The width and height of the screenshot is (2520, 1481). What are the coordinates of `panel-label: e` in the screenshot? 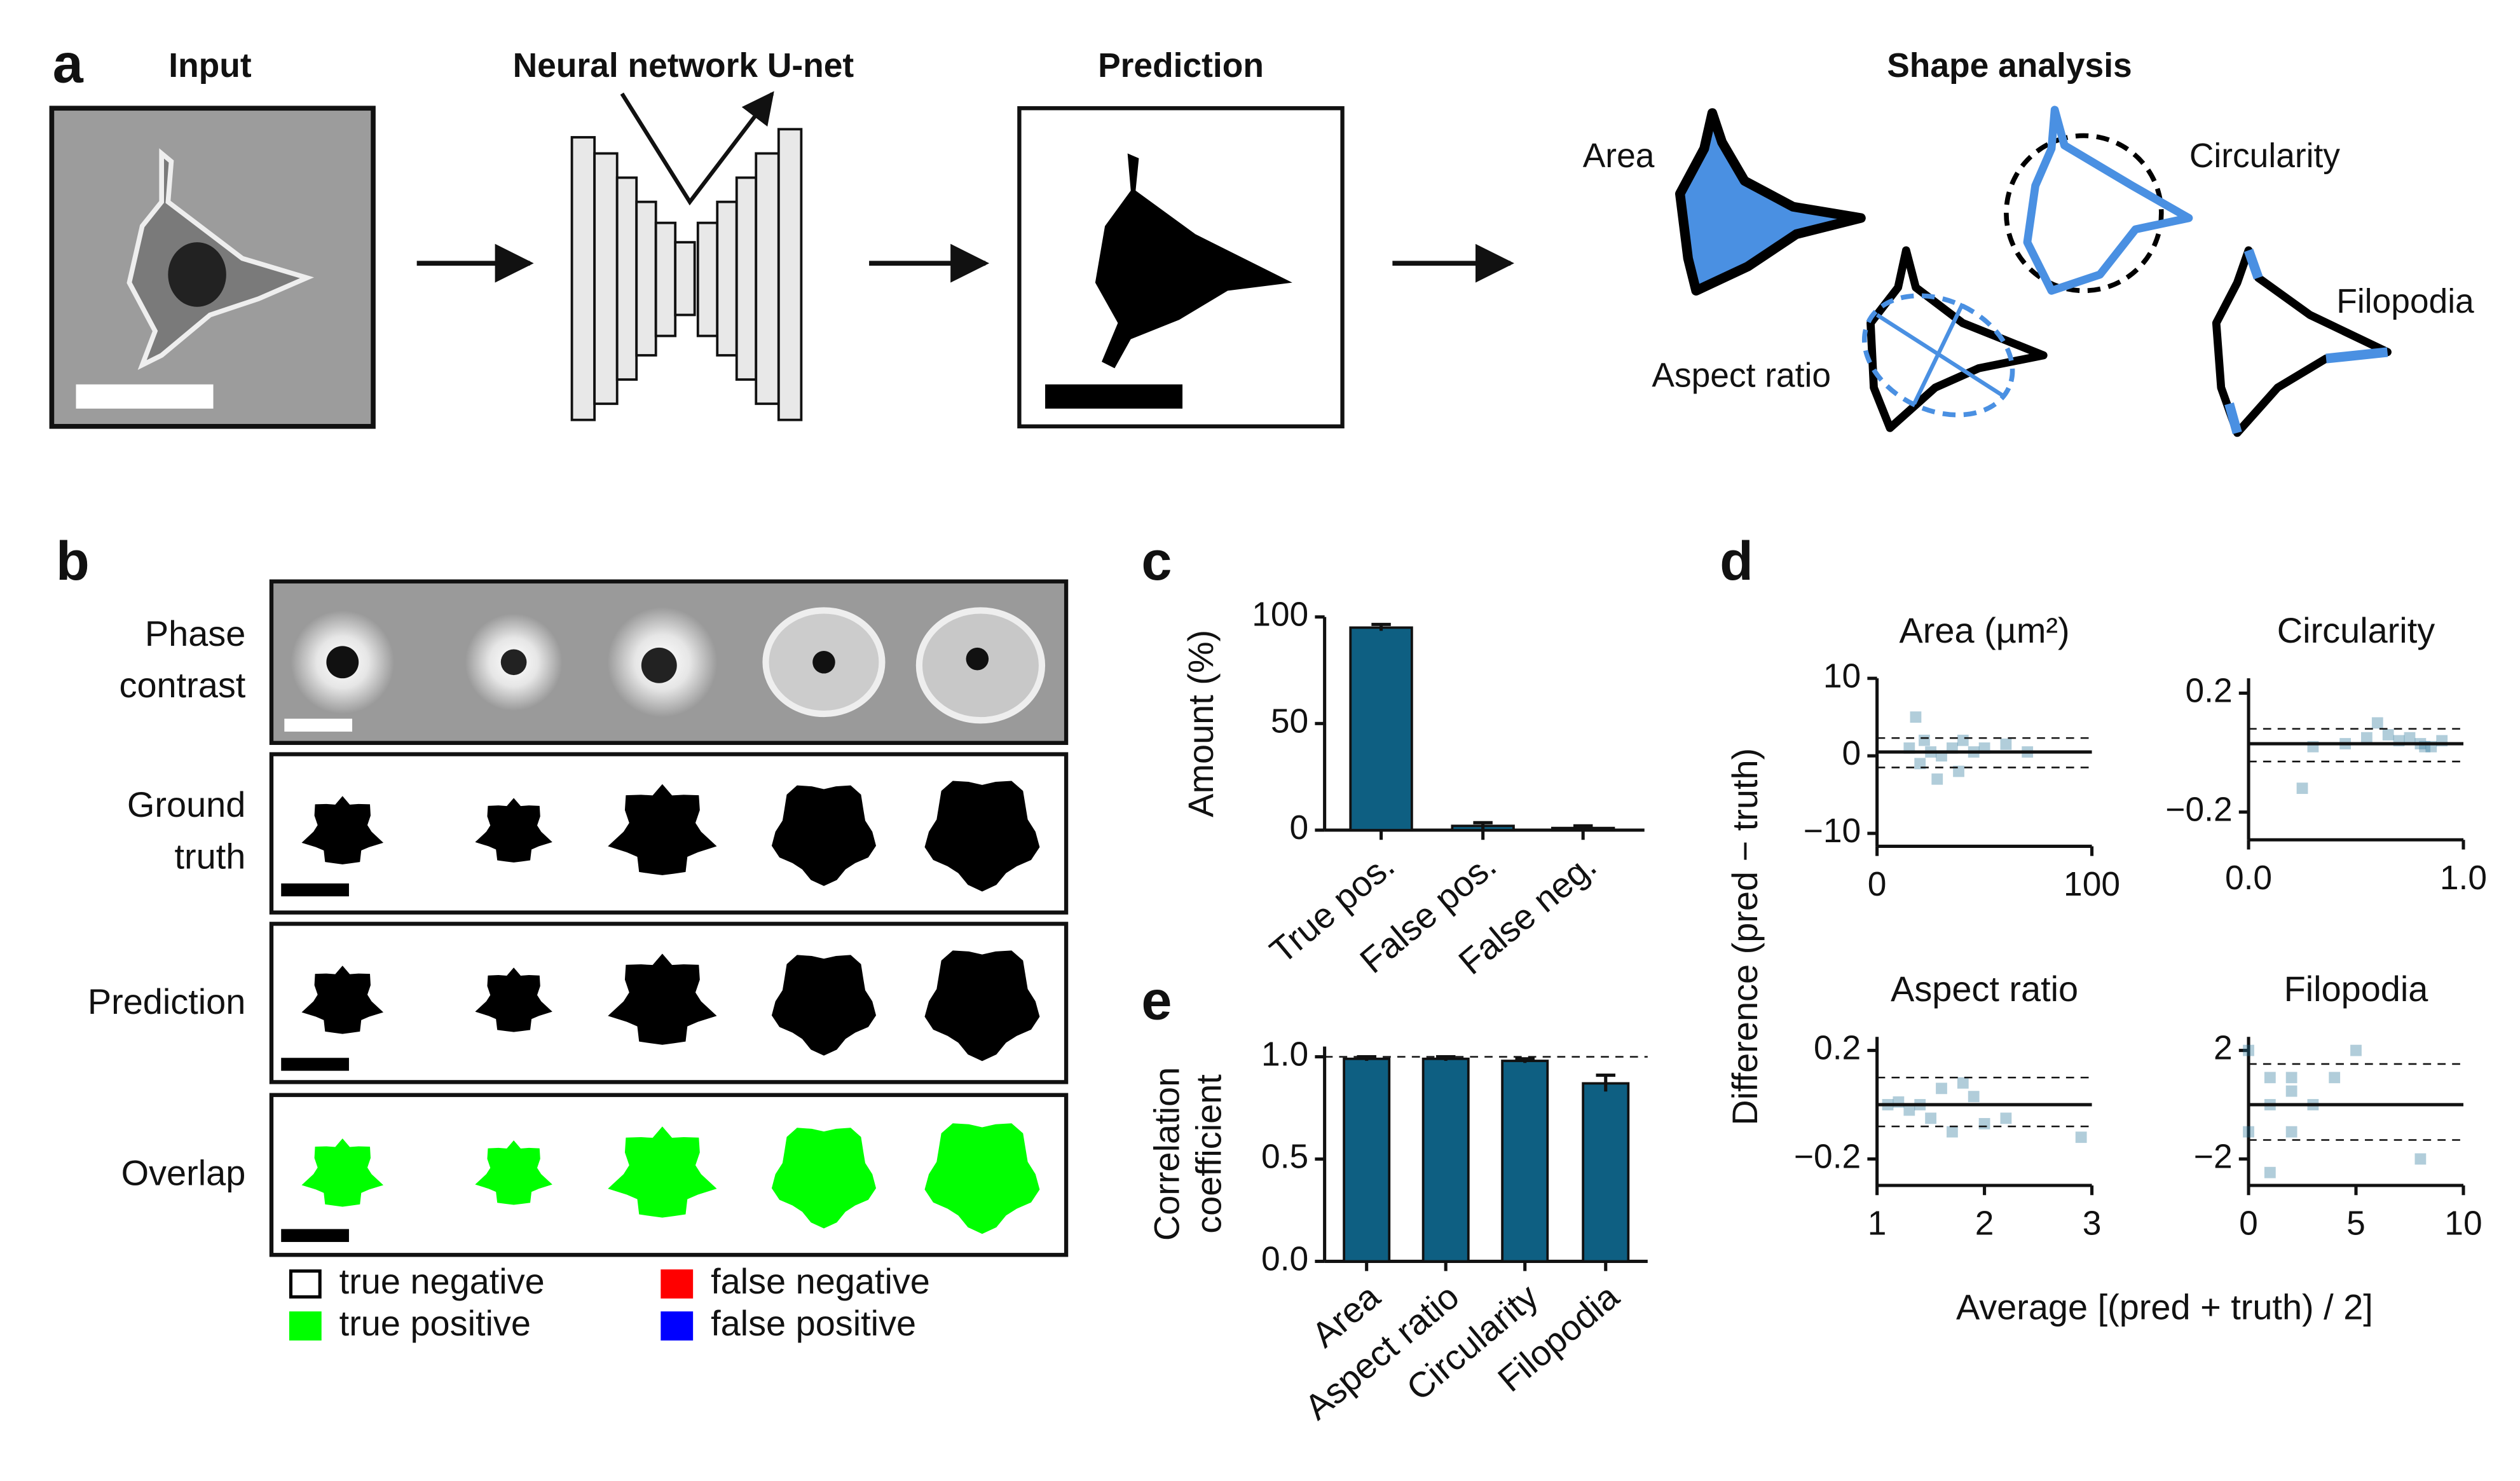 It's located at (1156, 1000).